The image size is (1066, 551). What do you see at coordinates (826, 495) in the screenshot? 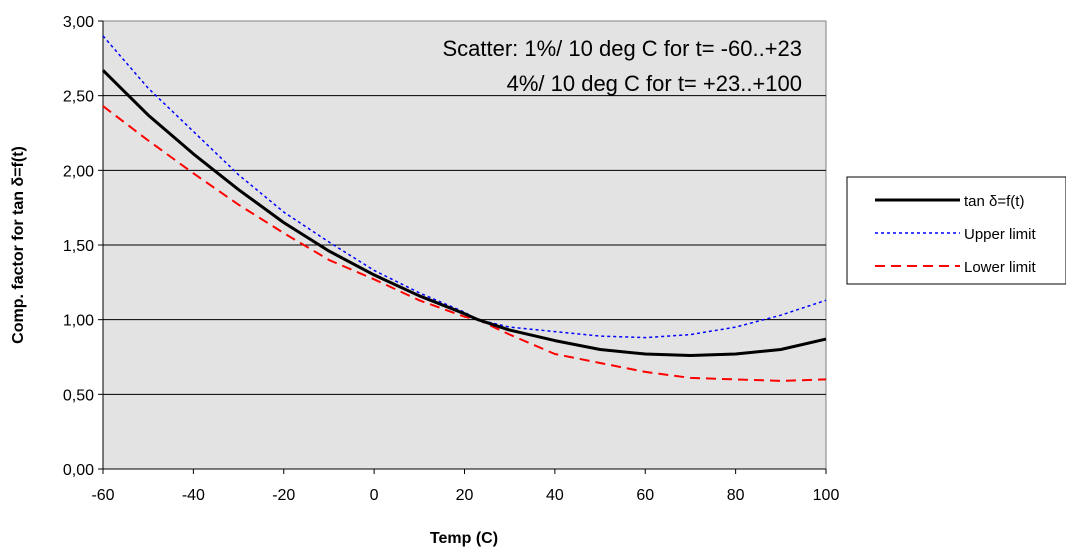
I see `x-tick-label: 100` at bounding box center [826, 495].